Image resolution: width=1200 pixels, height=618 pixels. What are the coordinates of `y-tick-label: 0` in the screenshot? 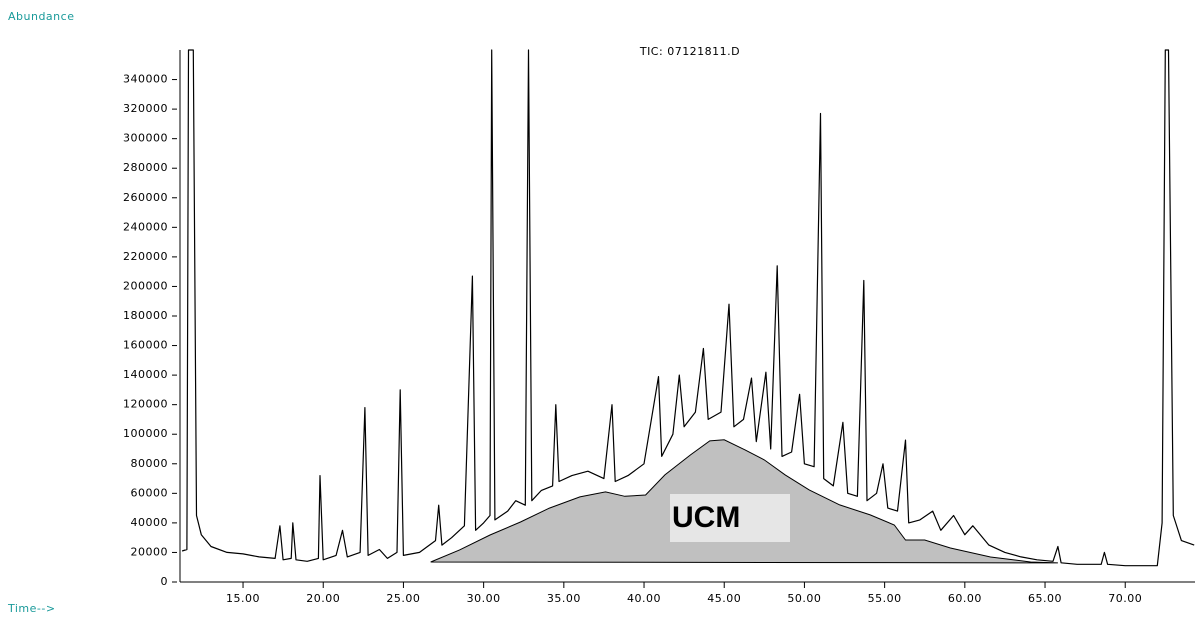 It's located at (165, 581).